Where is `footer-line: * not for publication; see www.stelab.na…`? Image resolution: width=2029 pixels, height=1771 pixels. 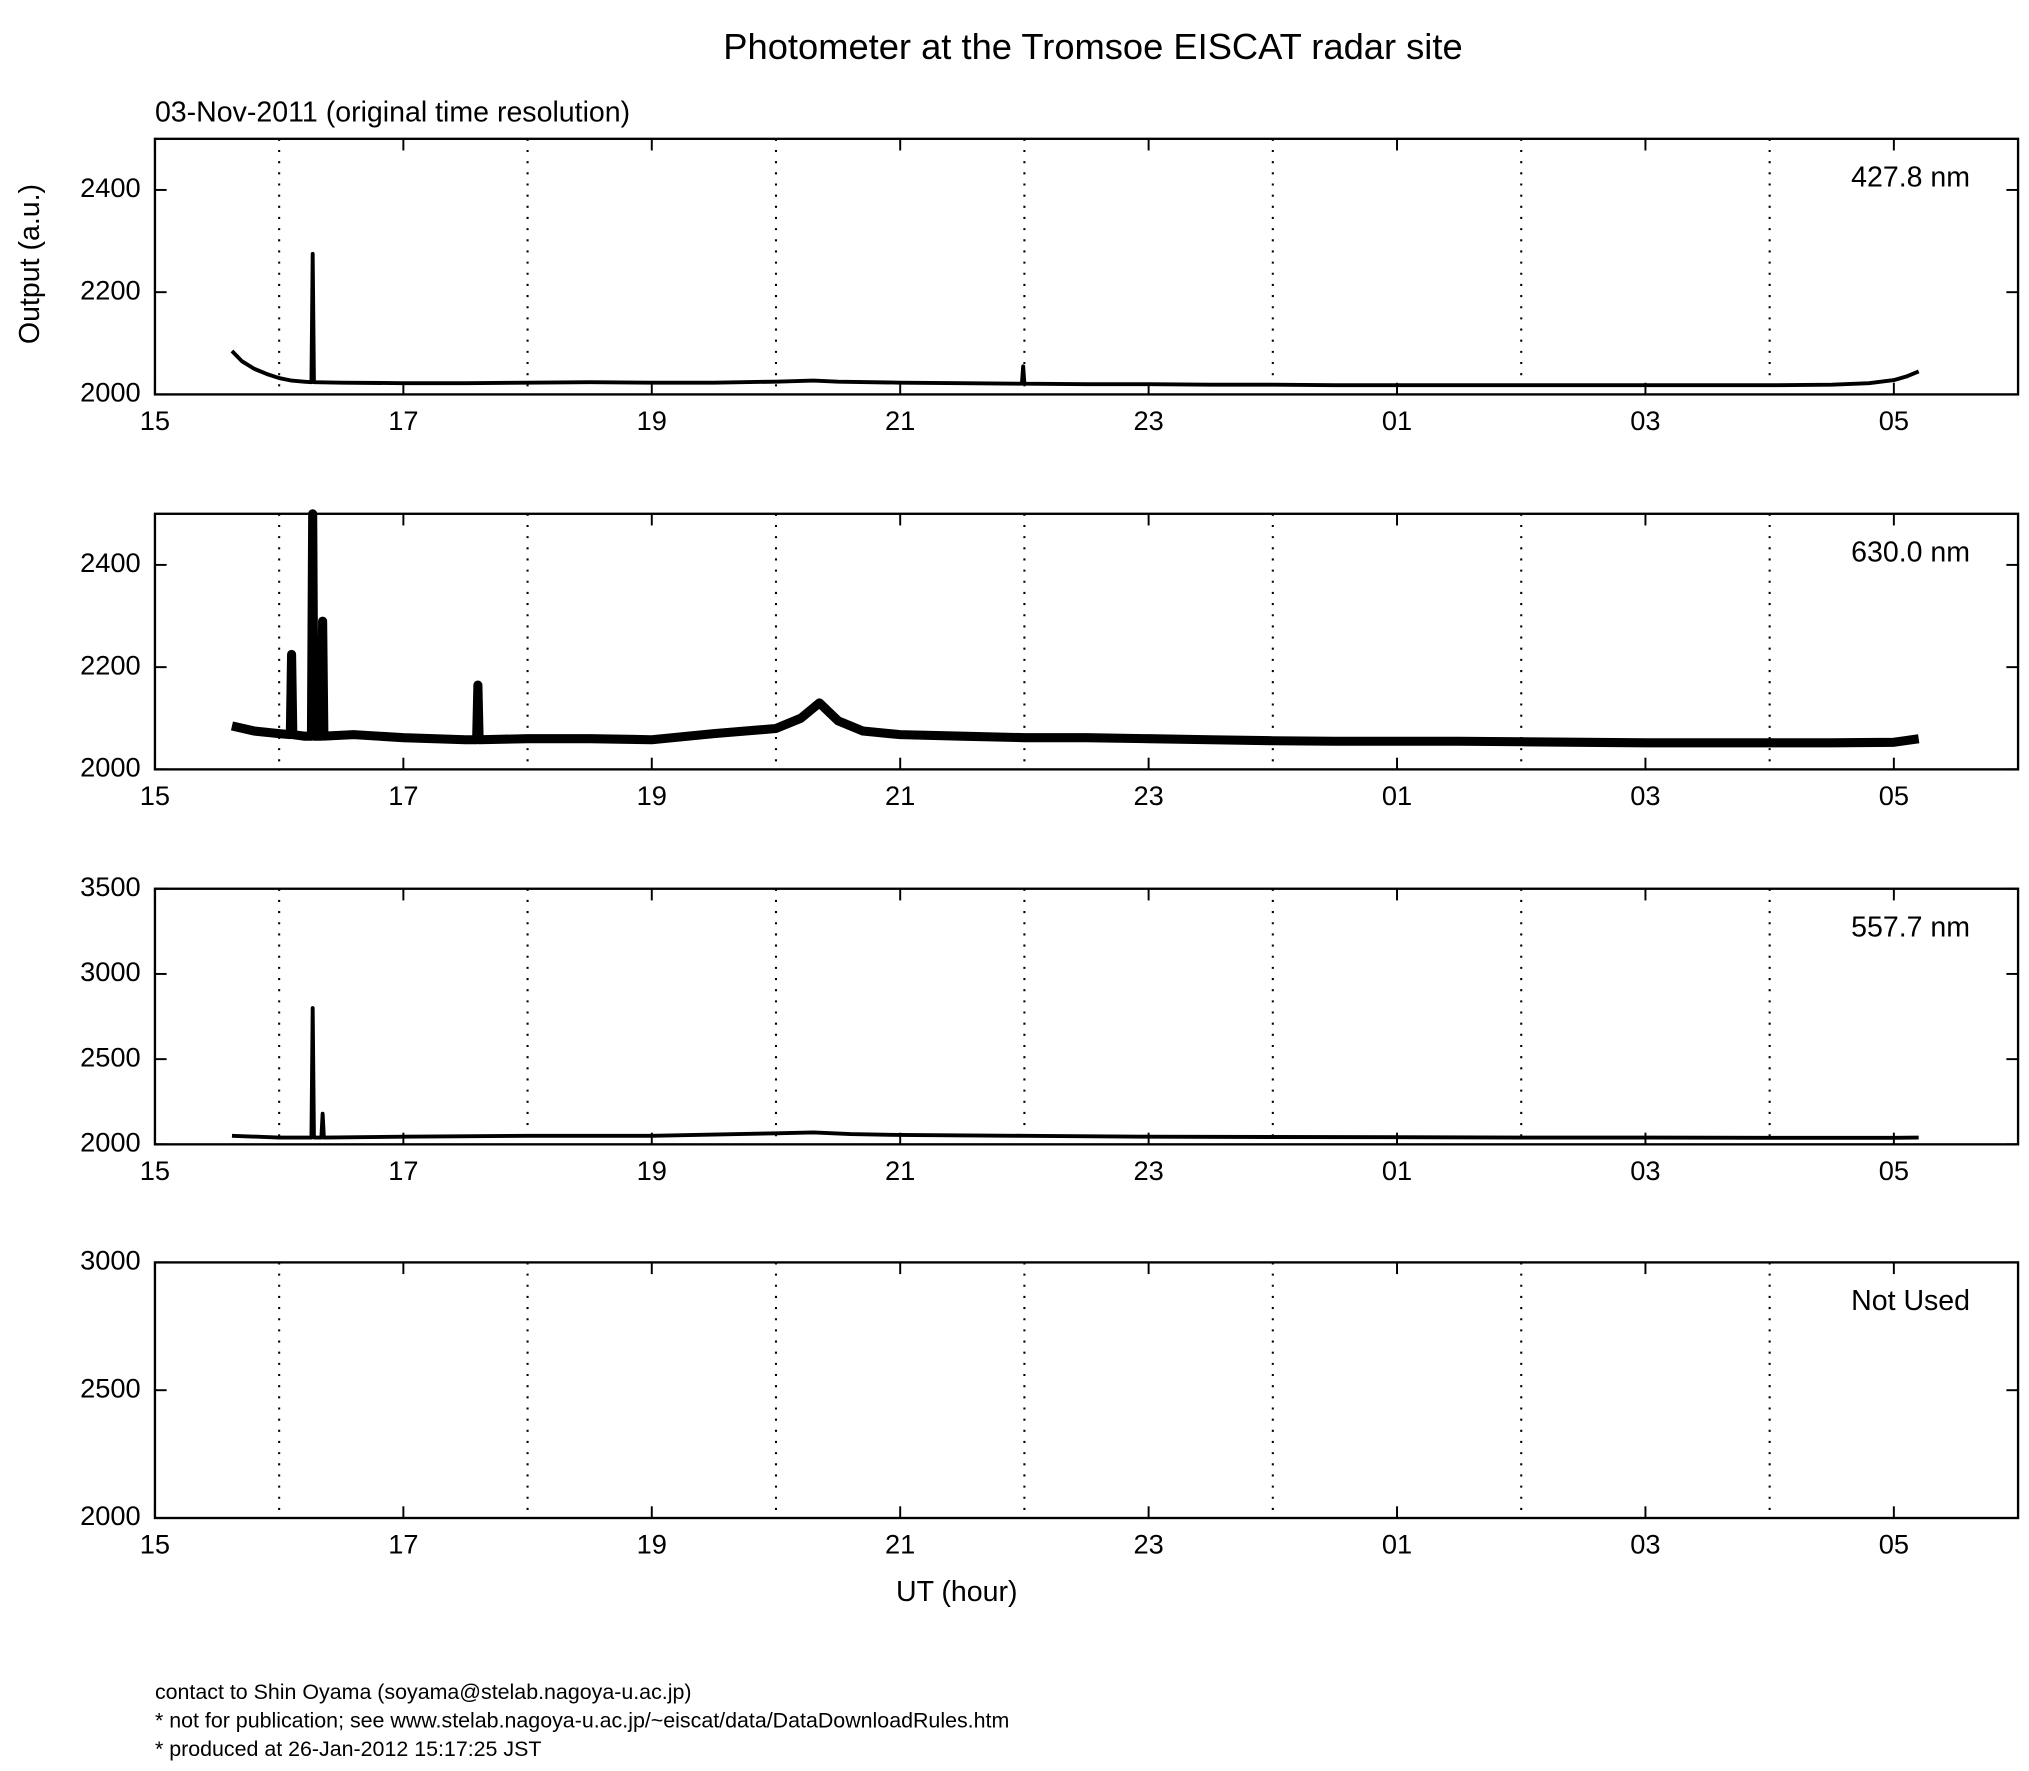 footer-line: * not for publication; see www.stelab.na… is located at coordinates (582, 1720).